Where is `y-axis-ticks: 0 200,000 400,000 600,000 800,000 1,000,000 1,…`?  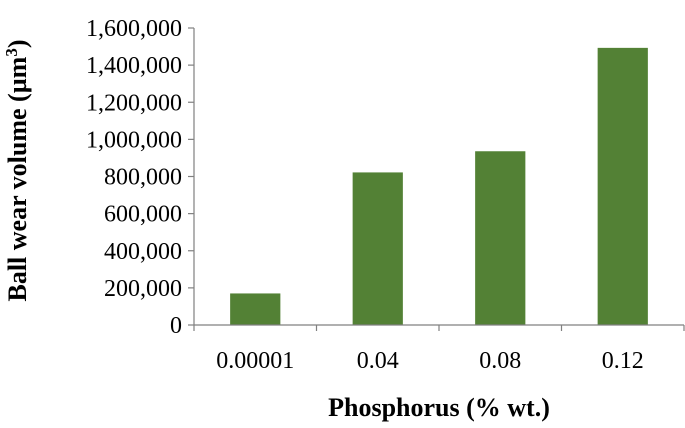 y-axis-ticks: 0 200,000 400,000 600,000 800,000 1,000,000 1,… is located at coordinates (140, 177).